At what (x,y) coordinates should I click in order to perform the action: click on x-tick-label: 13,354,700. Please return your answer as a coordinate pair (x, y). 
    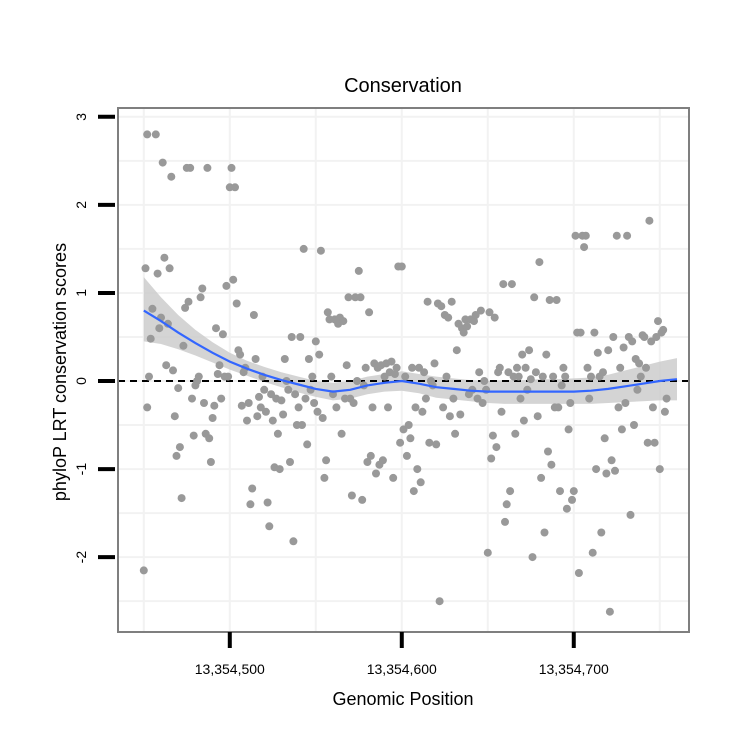
    Looking at the image, I should click on (574, 669).